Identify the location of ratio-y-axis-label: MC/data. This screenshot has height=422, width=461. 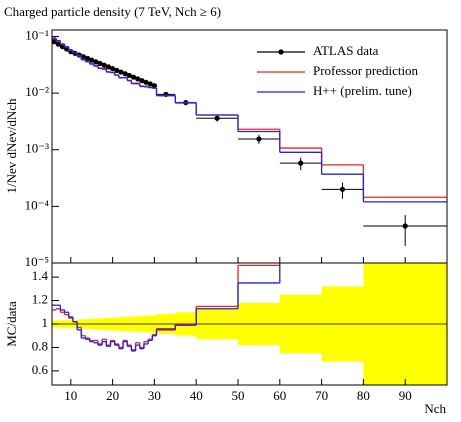
(11, 324).